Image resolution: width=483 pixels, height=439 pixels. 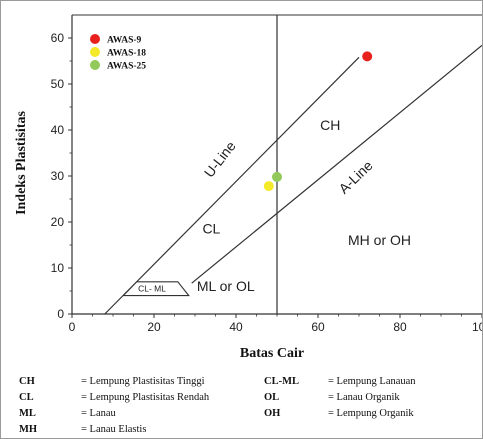 What do you see at coordinates (477, 327) in the screenshot?
I see `x-tick-label: 100` at bounding box center [477, 327].